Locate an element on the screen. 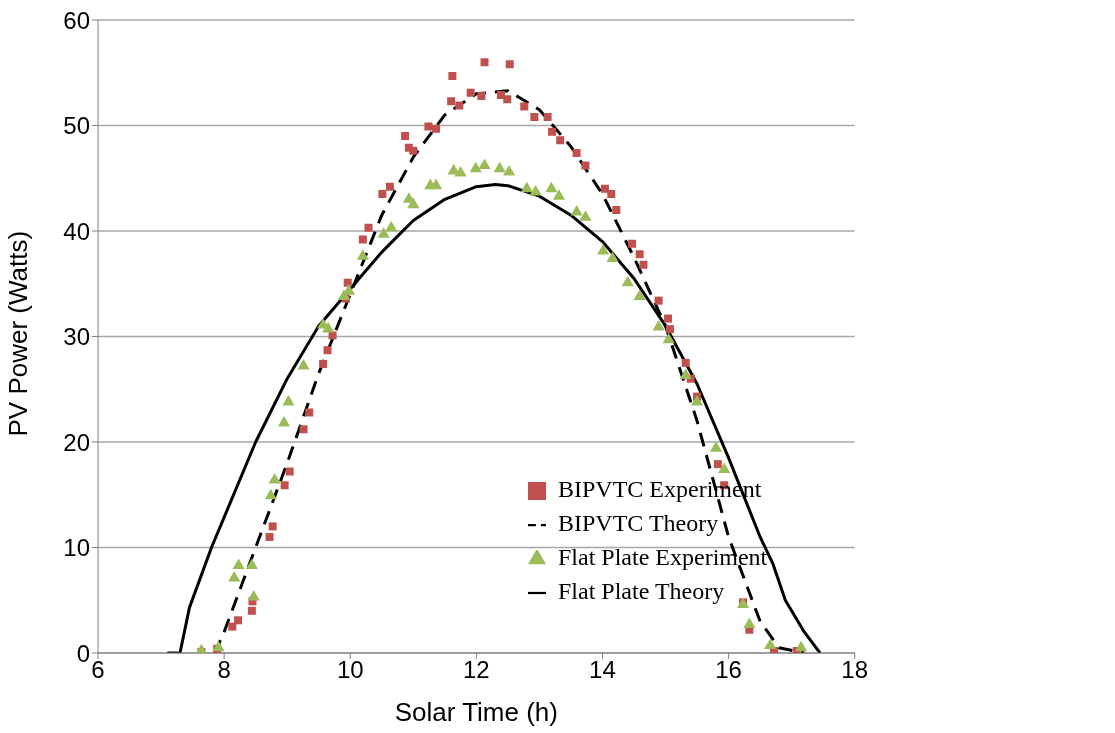 This screenshot has width=1115, height=733. y-tick-label: 30 is located at coordinates (76, 337).